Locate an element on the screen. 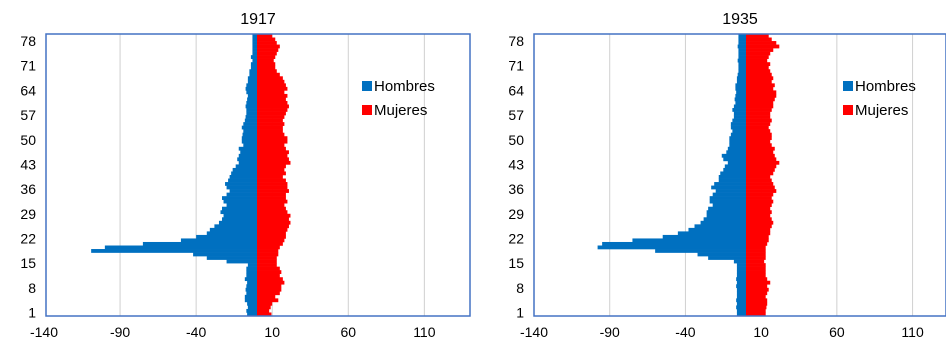 Image resolution: width=946 pixels, height=347 pixels. y-tick-label: 15 is located at coordinates (516, 263).